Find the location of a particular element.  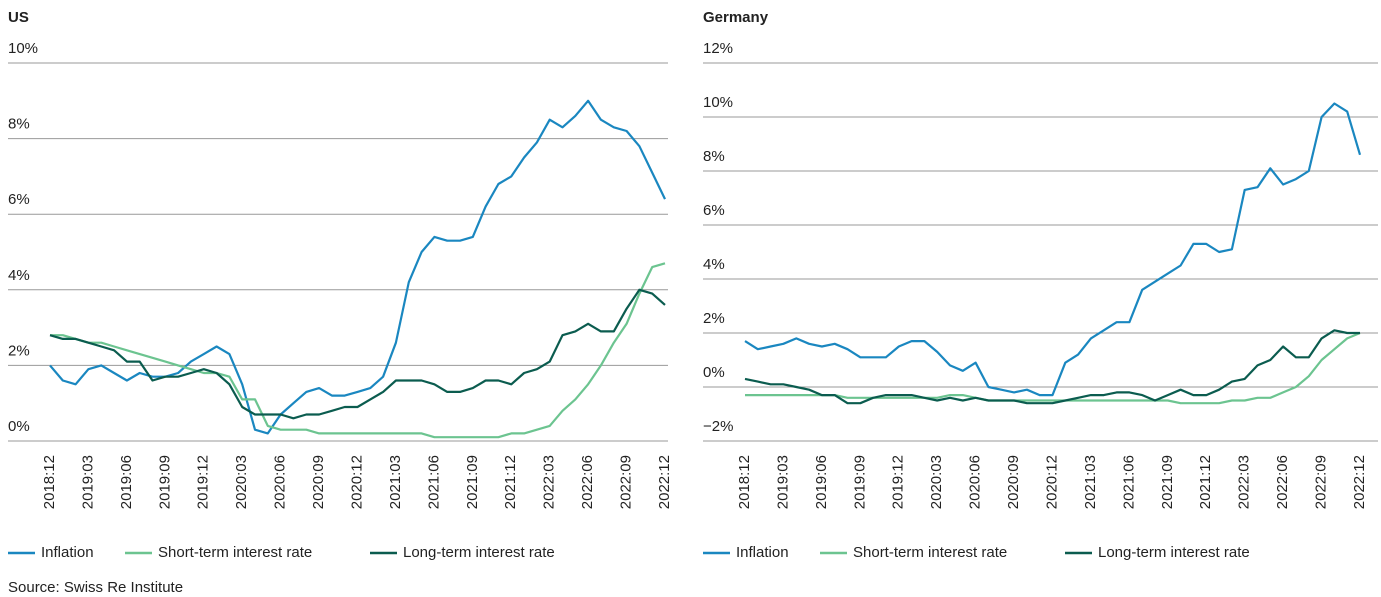

y-tick-label: 12% is located at coordinates (718, 48).